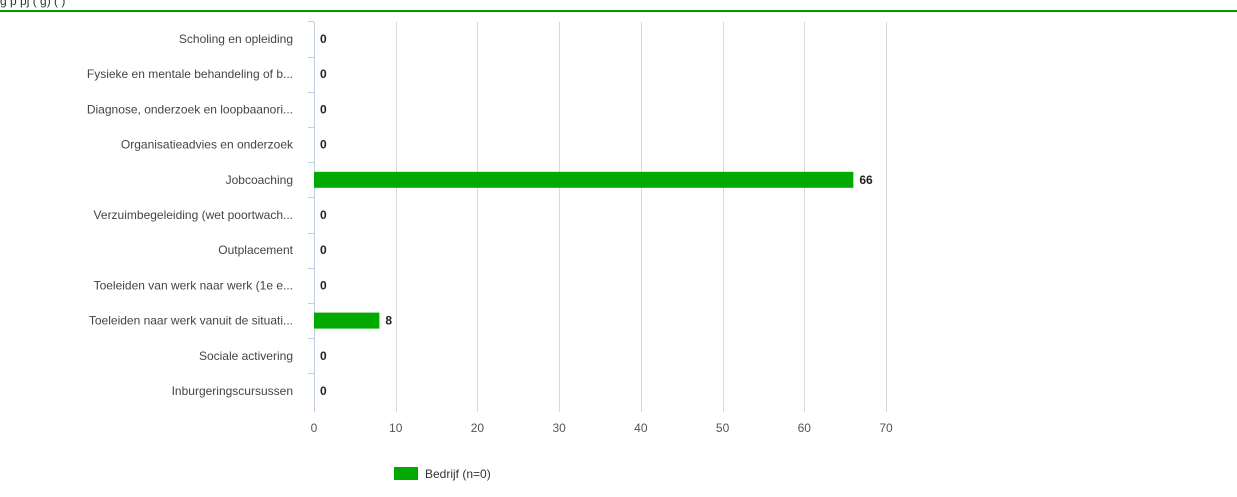 The width and height of the screenshot is (1237, 497). I want to click on x-tick-label-6: 60, so click(805, 428).